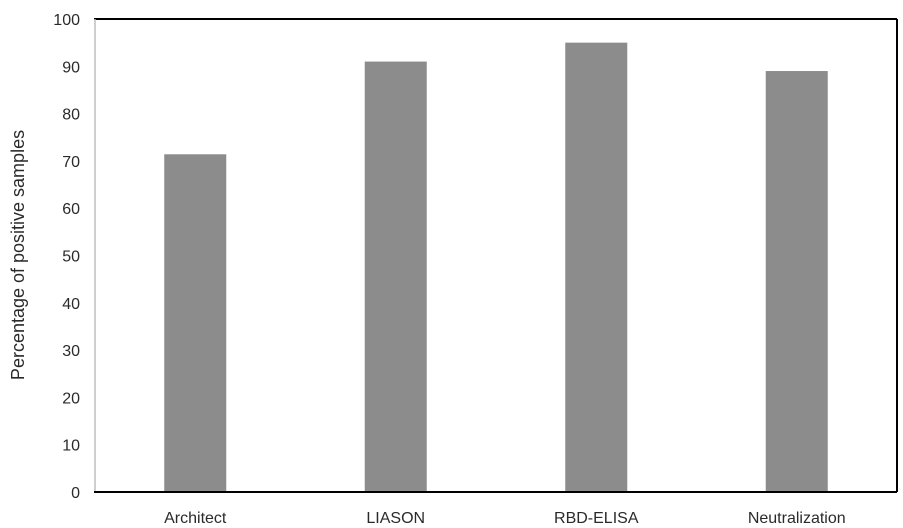  I want to click on y-tick-labels: 0 10 20 30 40 50 60 70 80 90 100, so click(66, 257).